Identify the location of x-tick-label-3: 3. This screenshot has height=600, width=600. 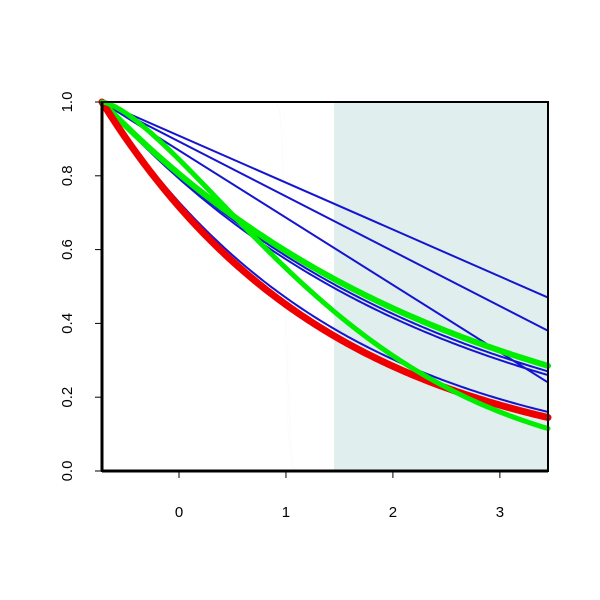
(500, 512).